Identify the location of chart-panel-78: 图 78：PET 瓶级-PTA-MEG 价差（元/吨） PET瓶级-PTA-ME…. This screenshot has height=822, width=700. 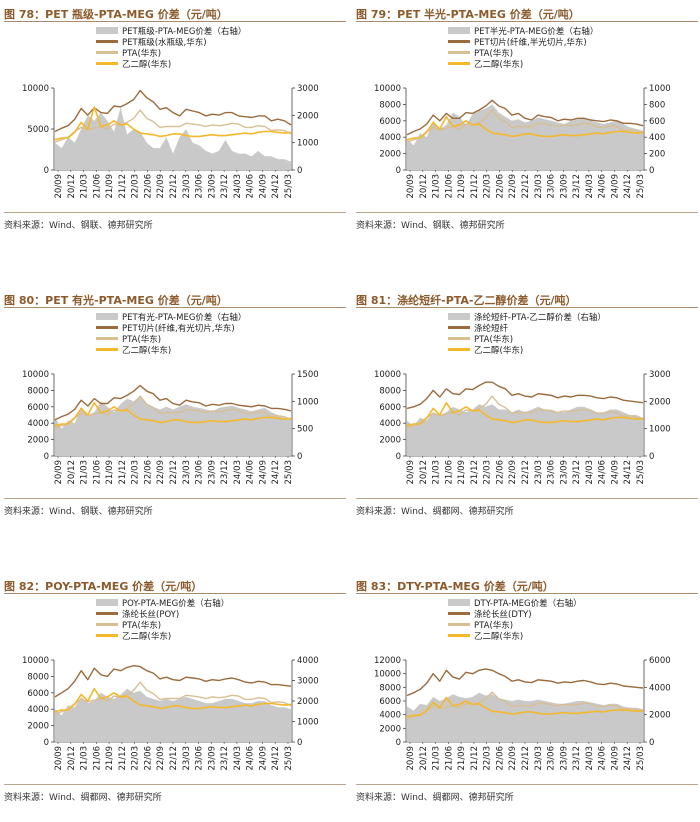
(175, 125).